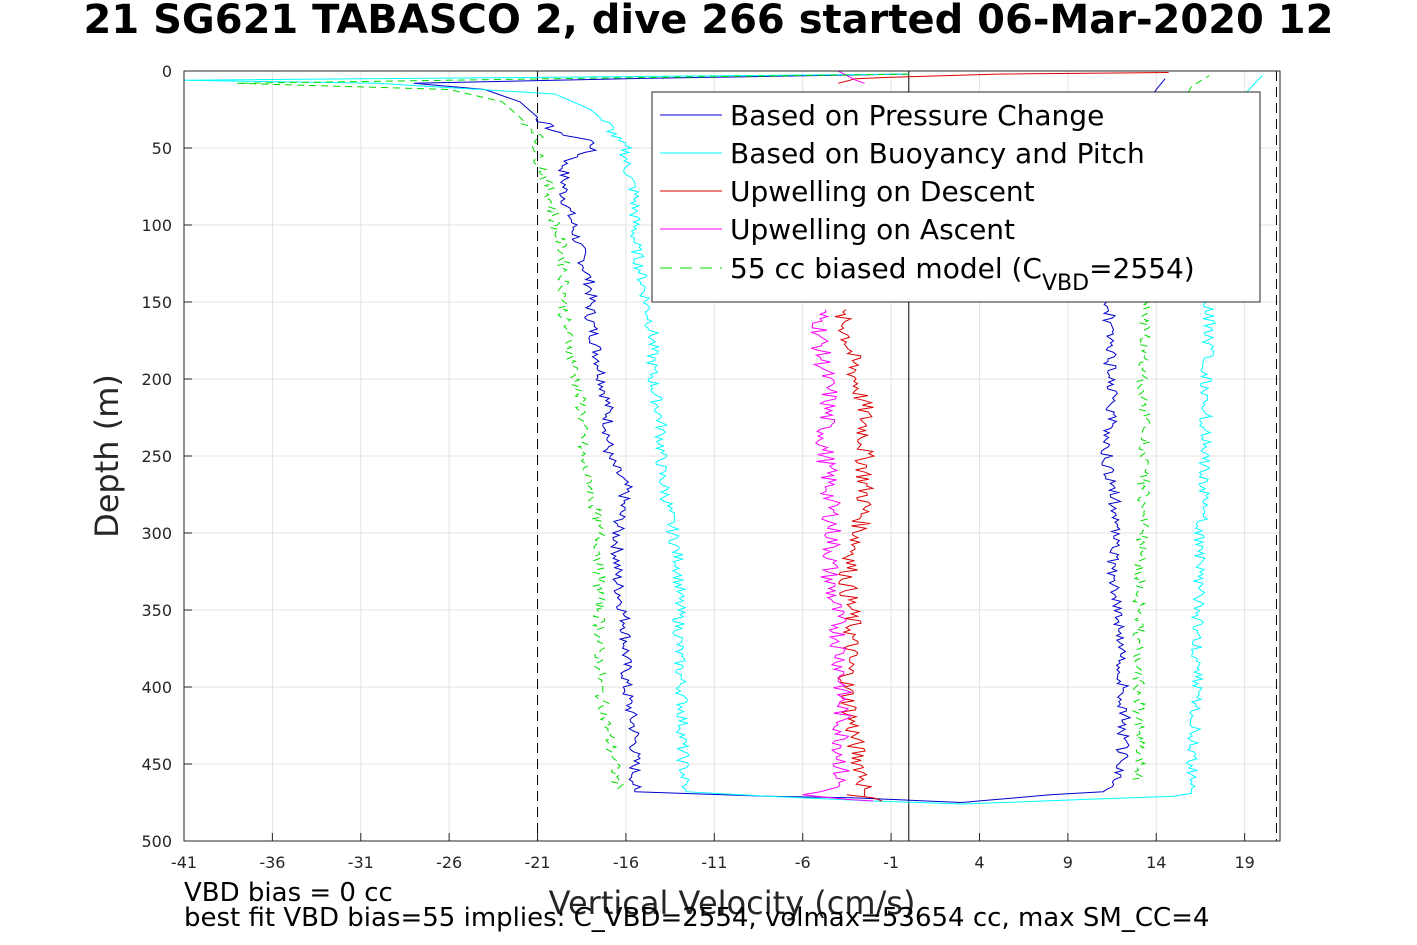 This screenshot has height=945, width=1417. I want to click on x-tick-label: -11, so click(714, 862).